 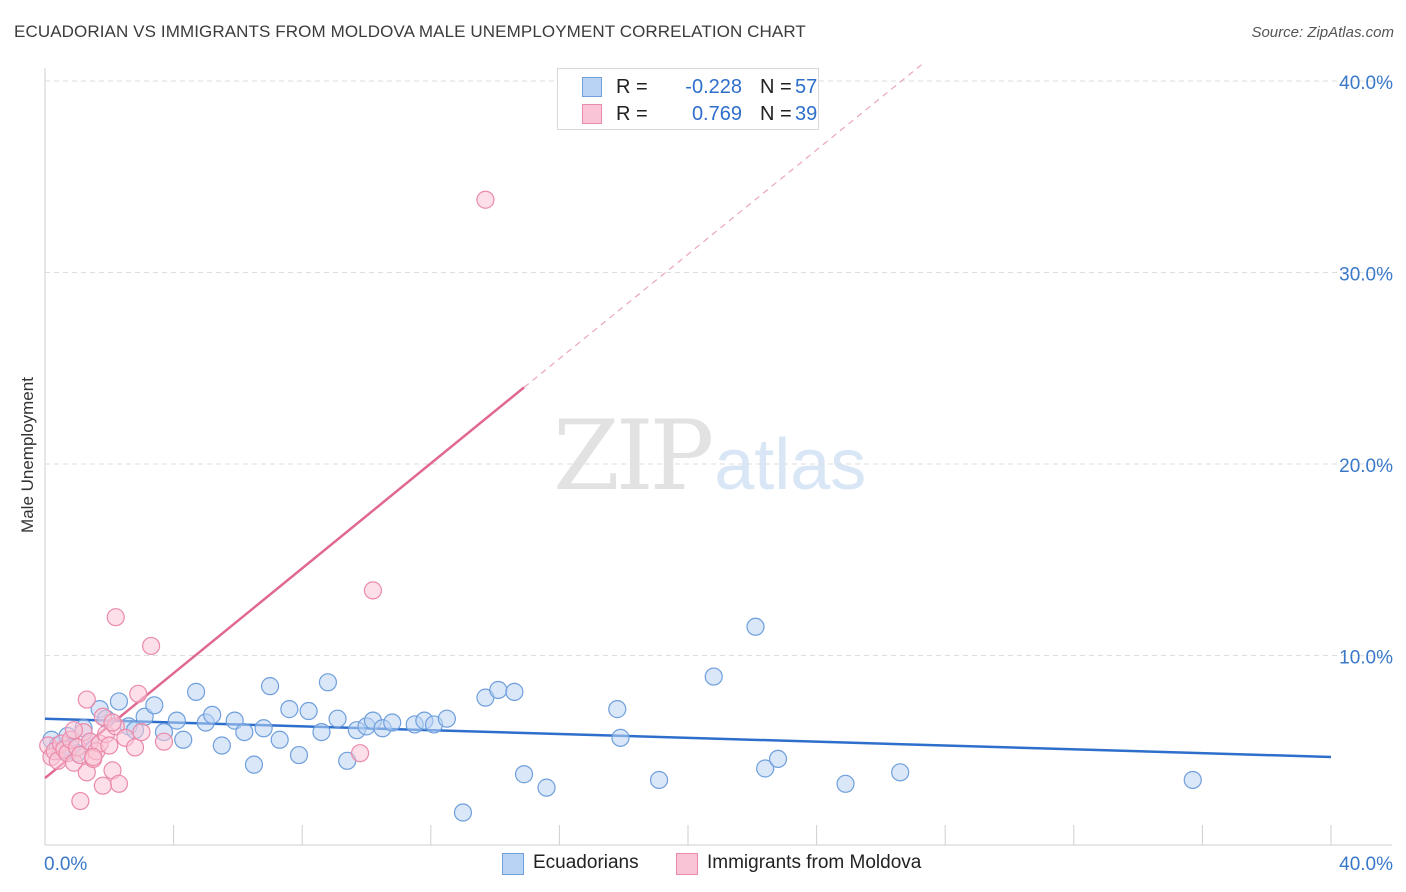 What do you see at coordinates (1366, 83) in the screenshot?
I see `y-tick-label: 40.0%` at bounding box center [1366, 83].